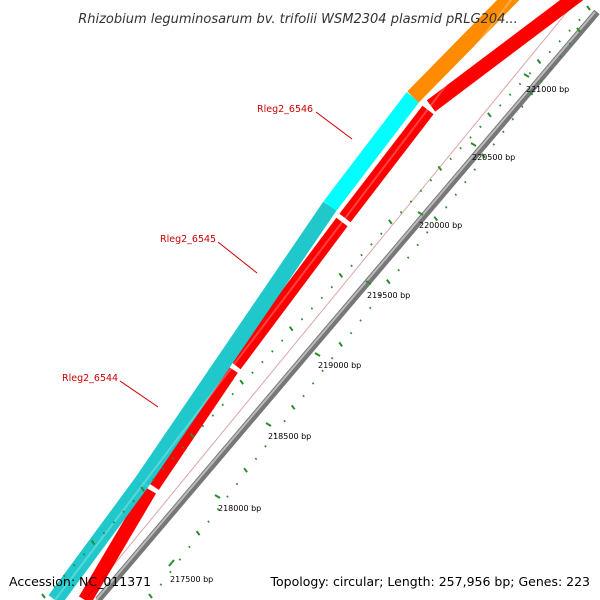 This screenshot has width=600, height=600. What do you see at coordinates (463, 51) in the screenshot?
I see `gene-bar-neighbor` at bounding box center [463, 51].